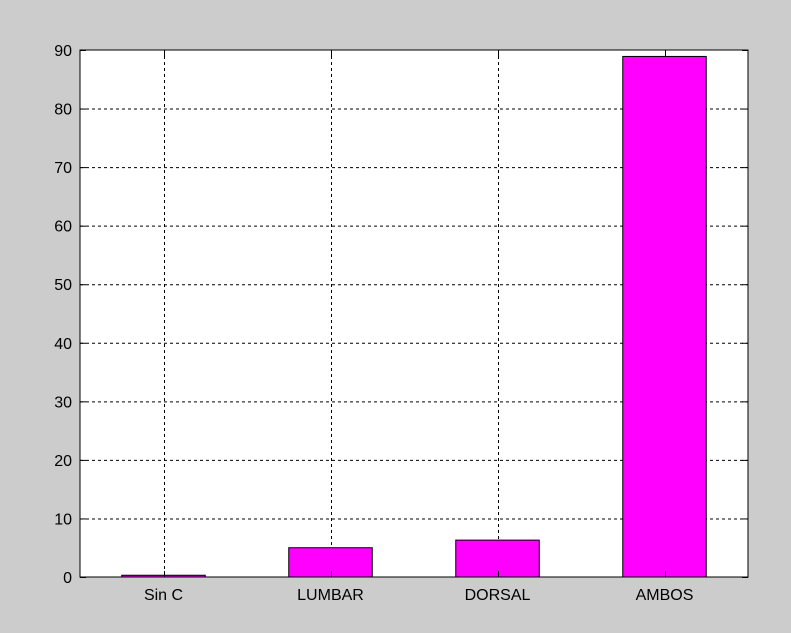 This screenshot has width=791, height=633. Describe the element at coordinates (498, 595) in the screenshot. I see `x-tick-label: DORSAL` at that location.